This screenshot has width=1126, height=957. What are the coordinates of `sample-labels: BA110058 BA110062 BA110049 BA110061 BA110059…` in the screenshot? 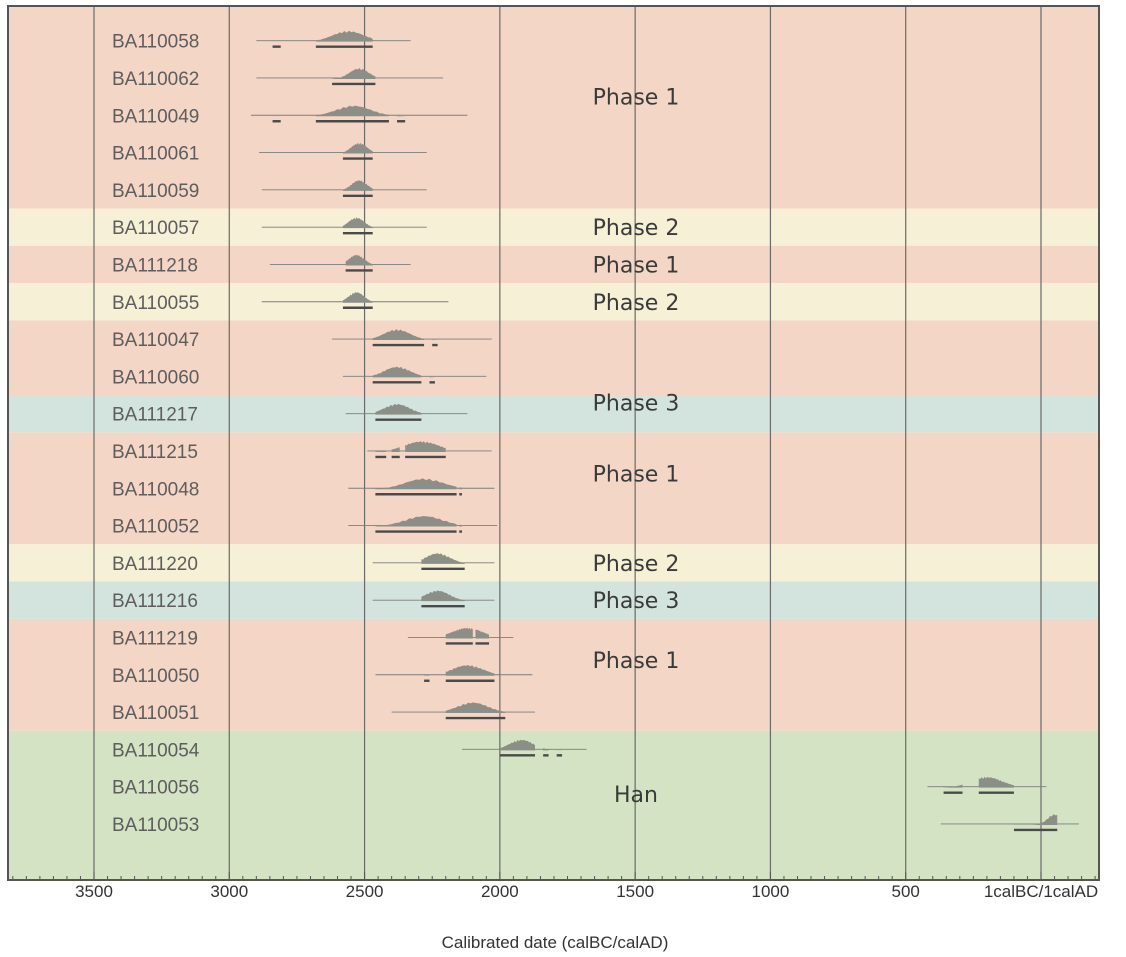 It's located at (156, 434).